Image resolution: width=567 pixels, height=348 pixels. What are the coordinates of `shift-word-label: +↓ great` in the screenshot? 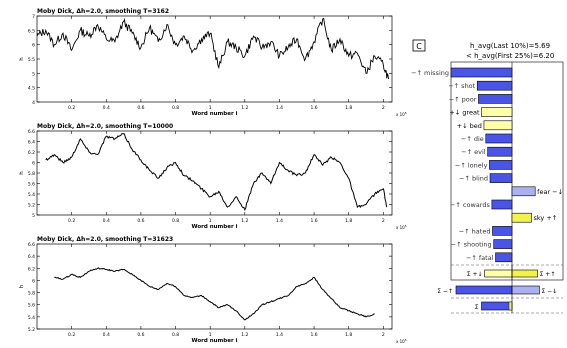 It's located at (464, 113).